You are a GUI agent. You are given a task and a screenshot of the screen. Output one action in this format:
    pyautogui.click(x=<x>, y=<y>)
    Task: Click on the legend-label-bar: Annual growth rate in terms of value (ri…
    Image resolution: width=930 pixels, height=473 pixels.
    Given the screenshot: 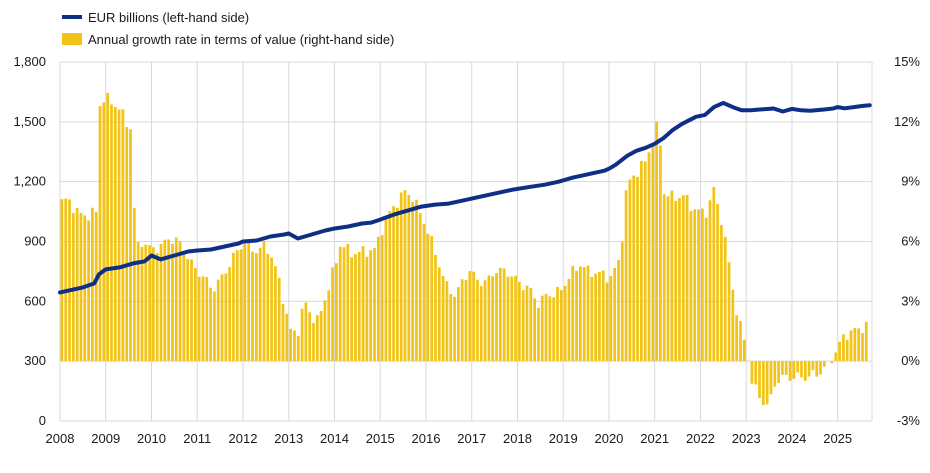 What is the action you would take?
    pyautogui.click(x=241, y=39)
    